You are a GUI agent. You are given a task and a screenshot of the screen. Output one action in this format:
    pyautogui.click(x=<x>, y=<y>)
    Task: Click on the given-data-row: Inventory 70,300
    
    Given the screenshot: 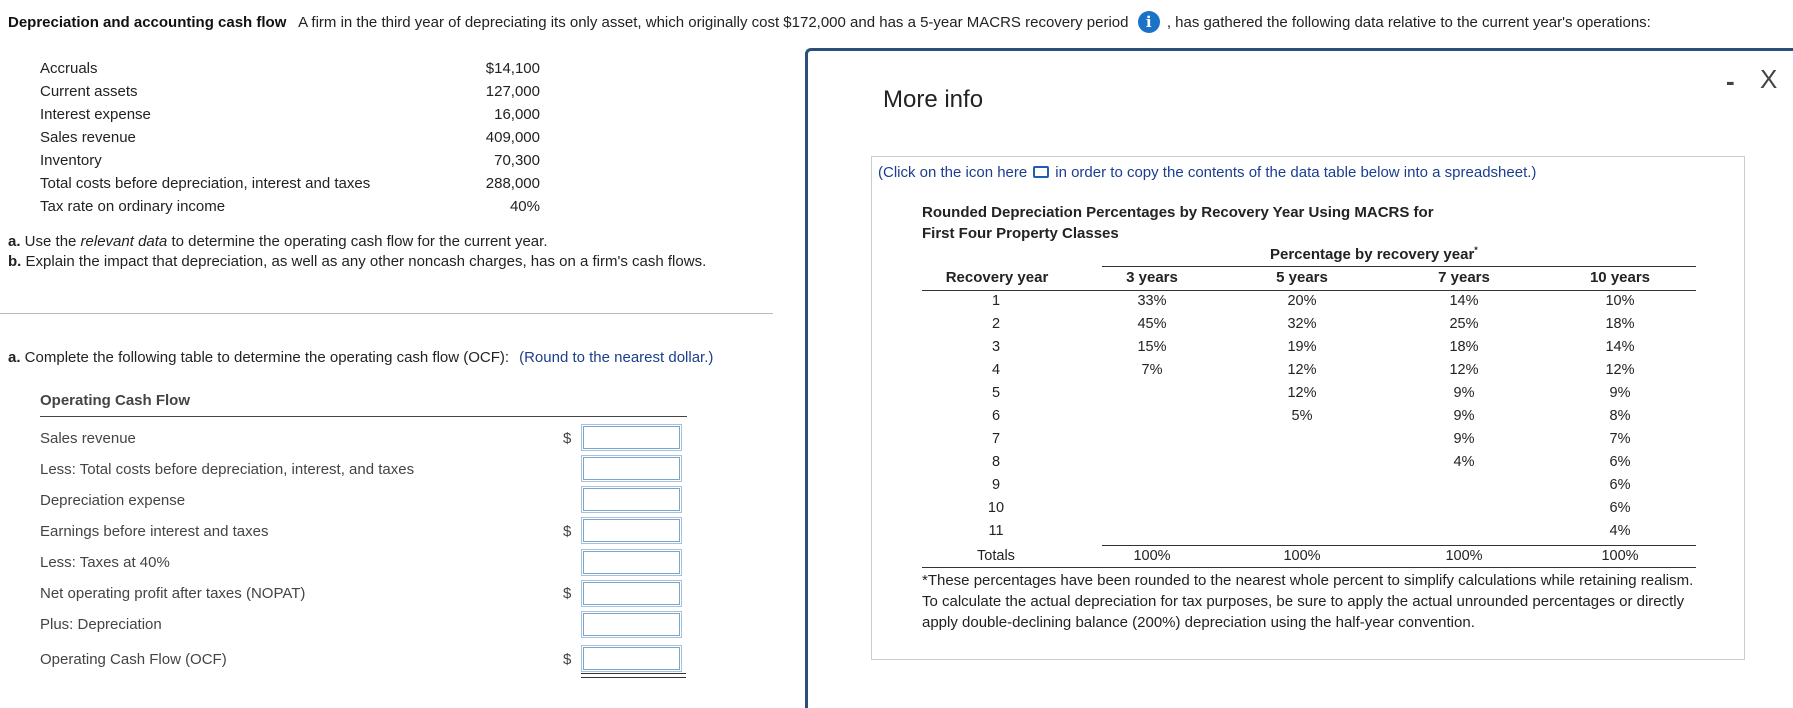 What is the action you would take?
    pyautogui.click(x=290, y=160)
    